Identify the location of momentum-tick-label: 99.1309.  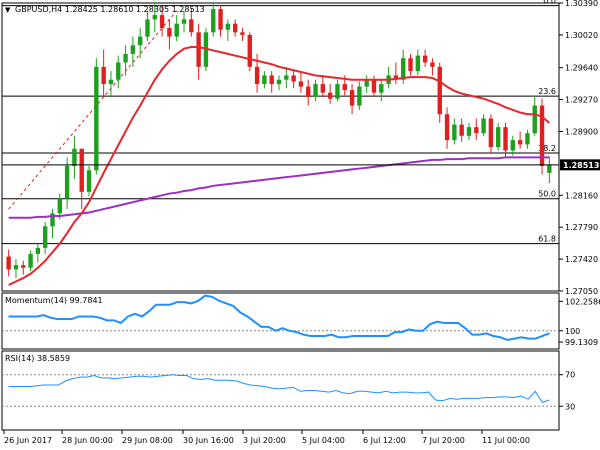
(581, 342).